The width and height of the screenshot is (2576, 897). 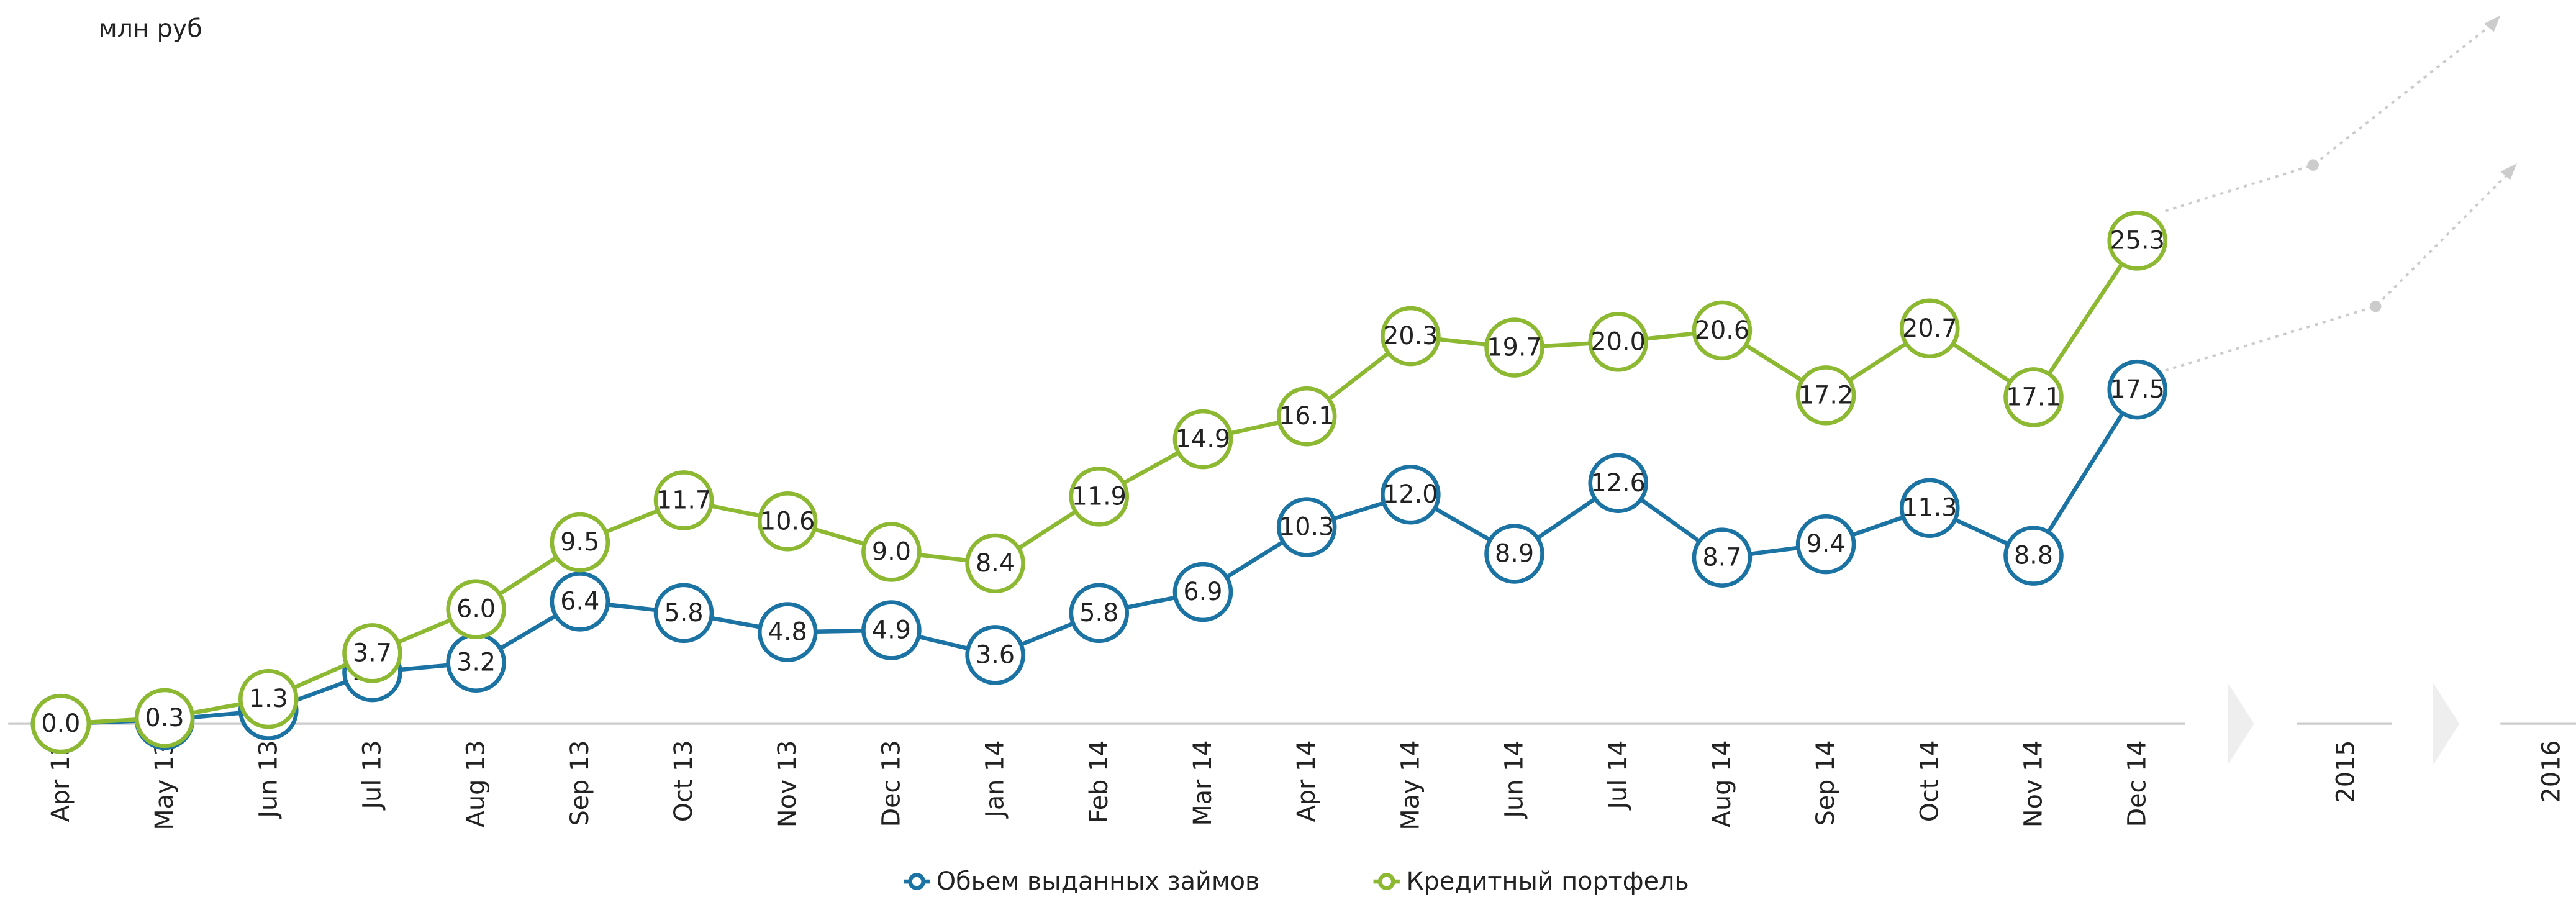 I want to click on arrow-head, so click(x=2508, y=171).